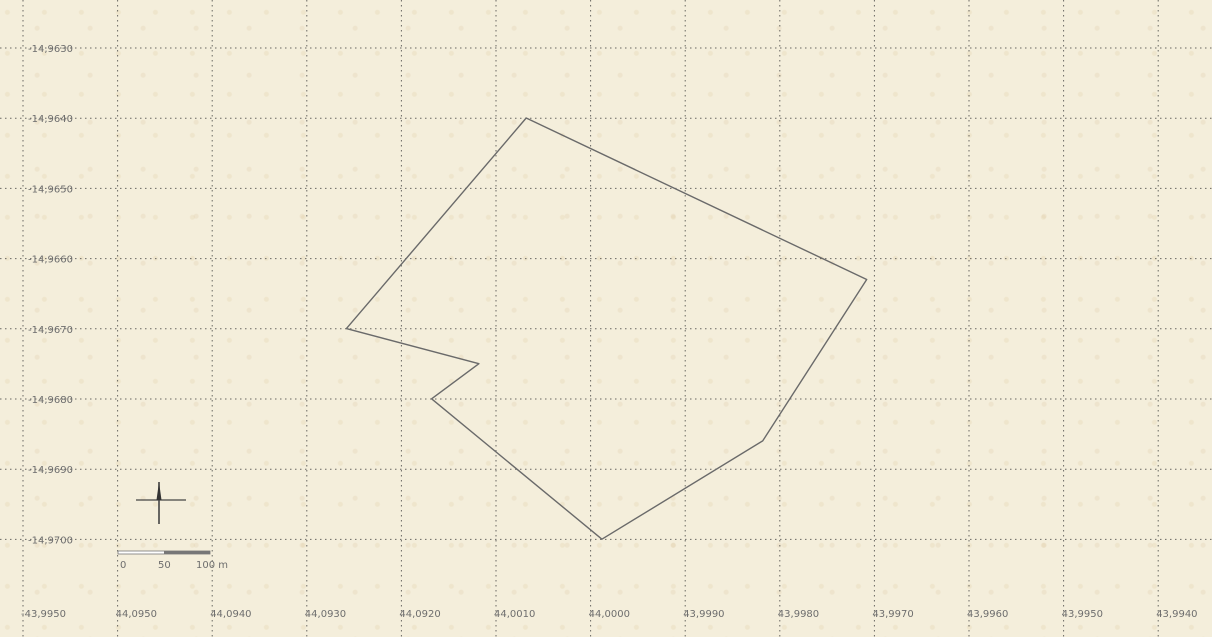 This screenshot has height=637, width=1212. I want to click on scale-label-0: 0, so click(123, 565).